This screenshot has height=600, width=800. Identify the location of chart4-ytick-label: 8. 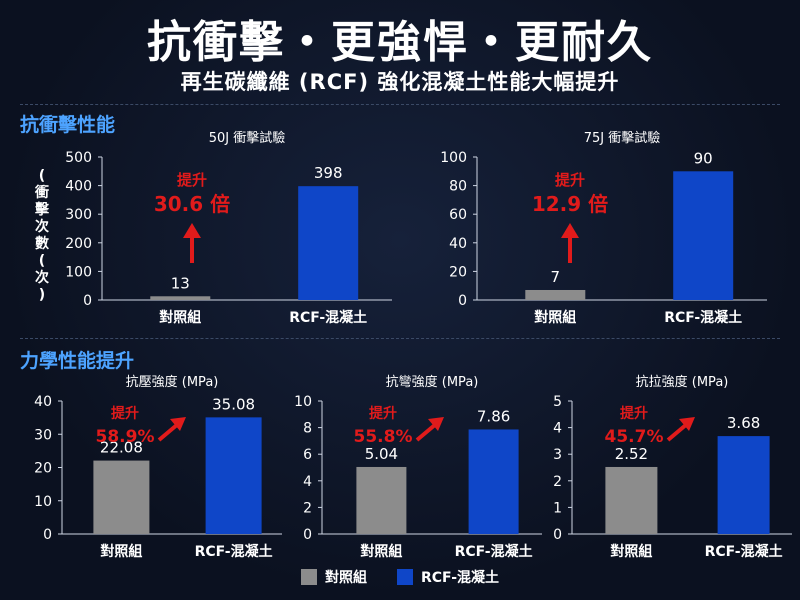
(307, 429).